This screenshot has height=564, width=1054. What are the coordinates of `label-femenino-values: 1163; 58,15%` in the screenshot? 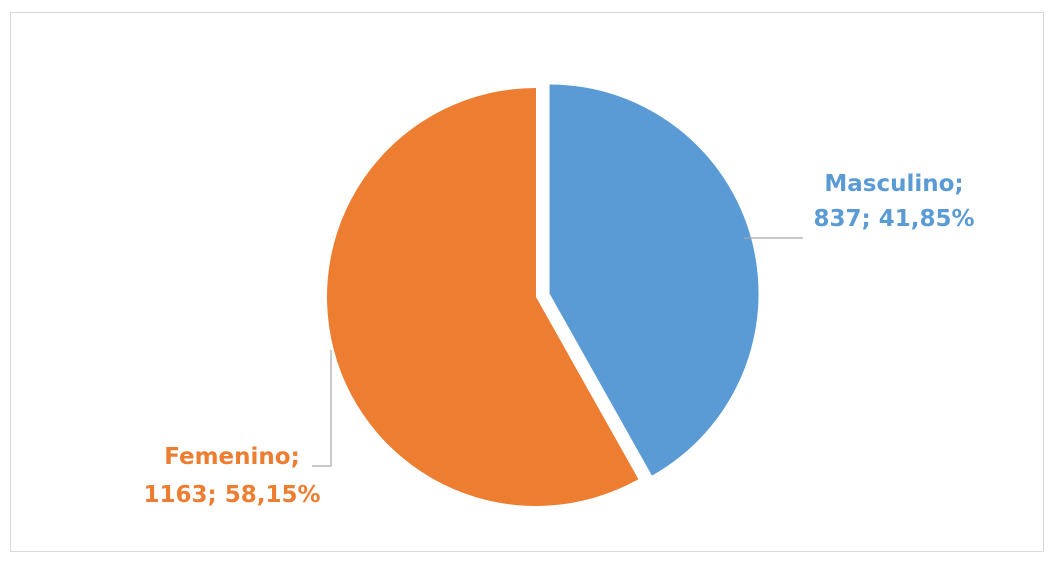 It's located at (231, 495).